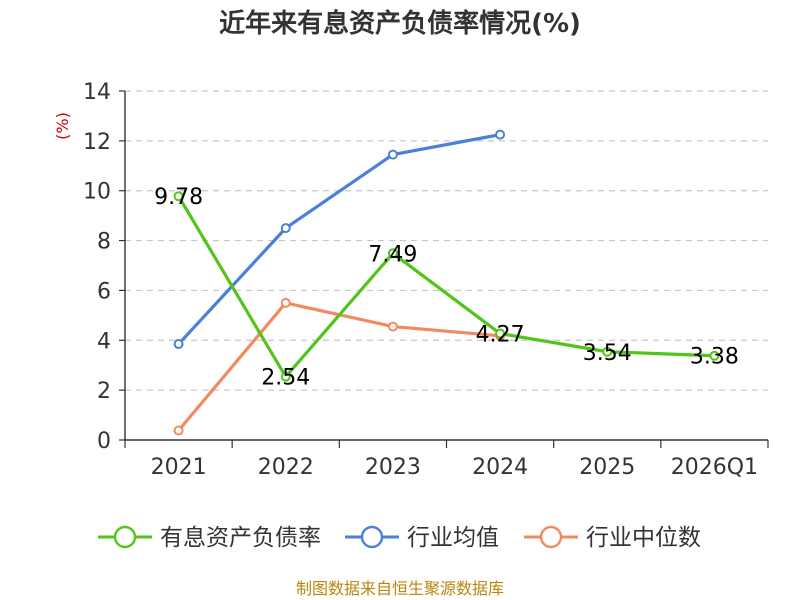 Image resolution: width=800 pixels, height=600 pixels. What do you see at coordinates (500, 467) in the screenshot?
I see `x-tick-label: 2024` at bounding box center [500, 467].